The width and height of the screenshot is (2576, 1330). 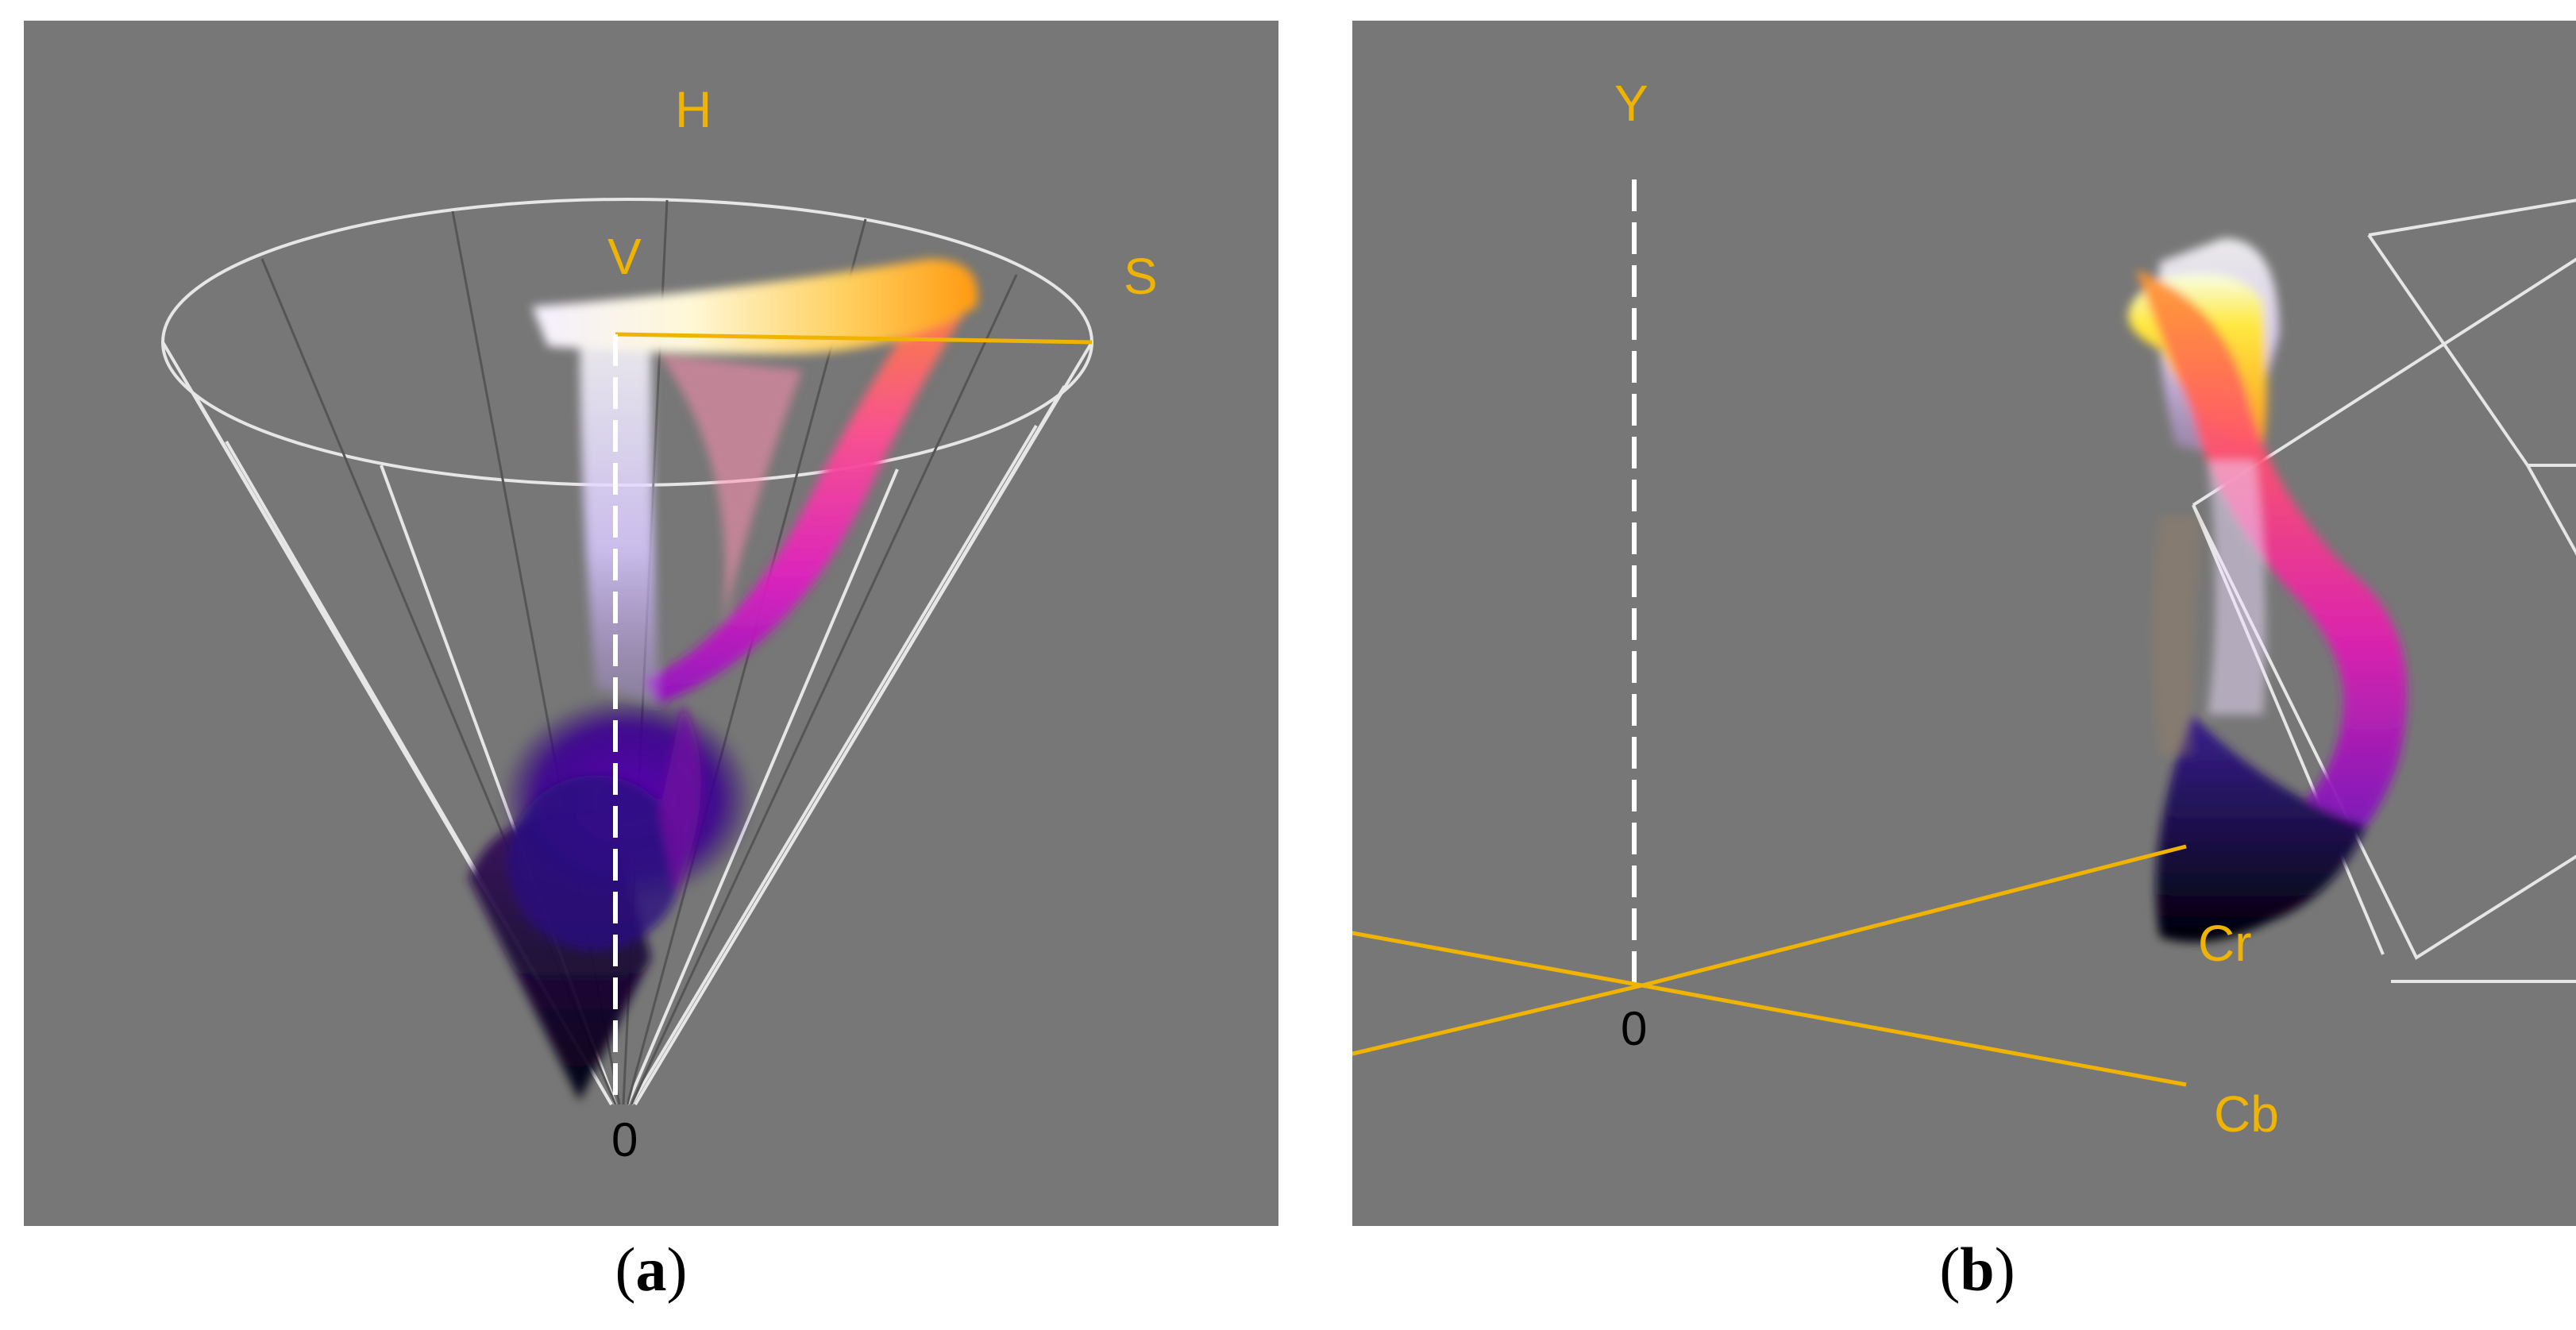 What do you see at coordinates (853, 718) in the screenshot?
I see `hsv-axes` at bounding box center [853, 718].